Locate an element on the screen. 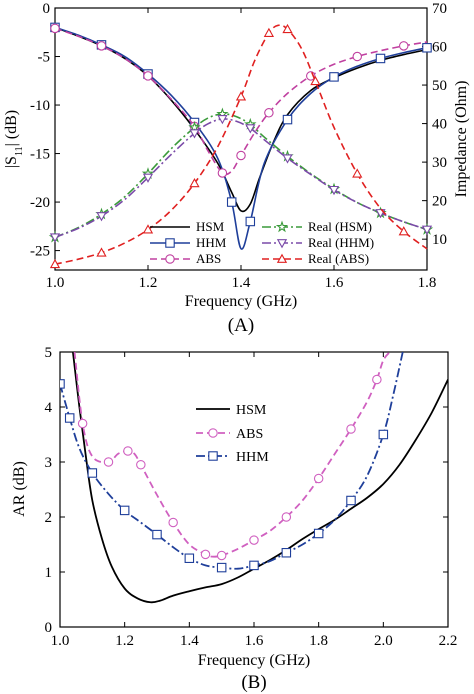 This screenshot has height=694, width=474. y-tick-label-right-a: 10 is located at coordinates (439, 240).